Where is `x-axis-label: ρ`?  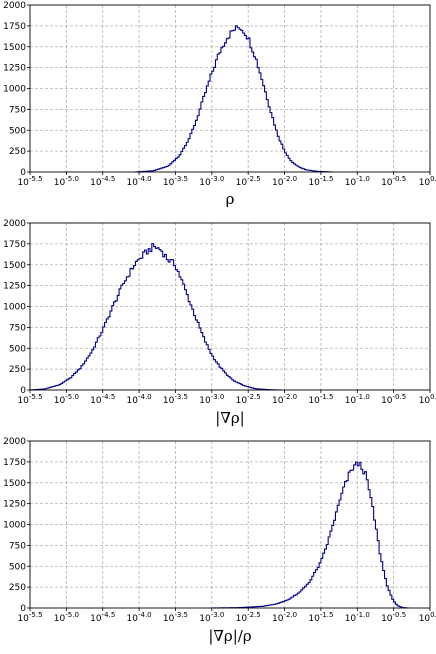
x-axis-label: ρ is located at coordinates (230, 199).